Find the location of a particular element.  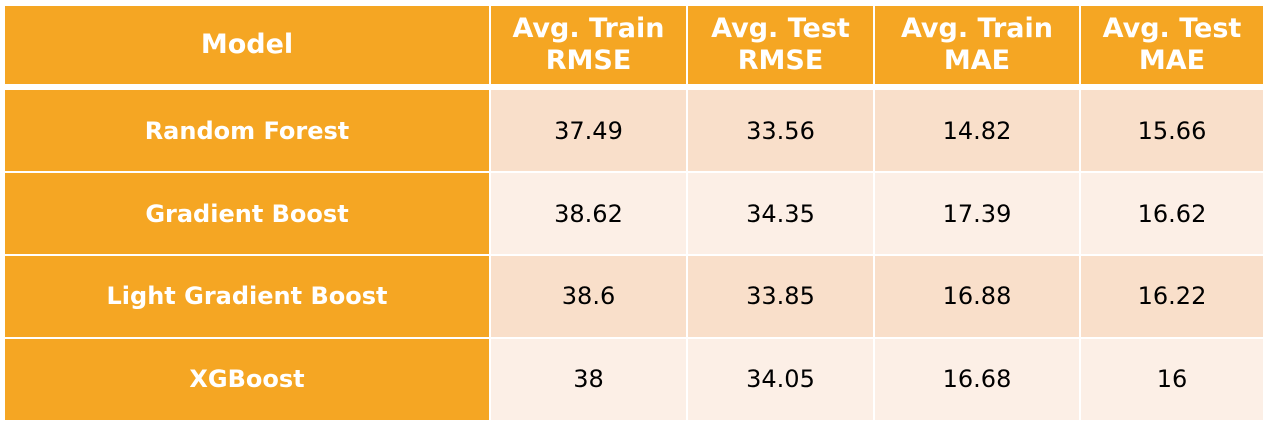

cell-avg-train-rmse: 37.49 is located at coordinates (588, 129).